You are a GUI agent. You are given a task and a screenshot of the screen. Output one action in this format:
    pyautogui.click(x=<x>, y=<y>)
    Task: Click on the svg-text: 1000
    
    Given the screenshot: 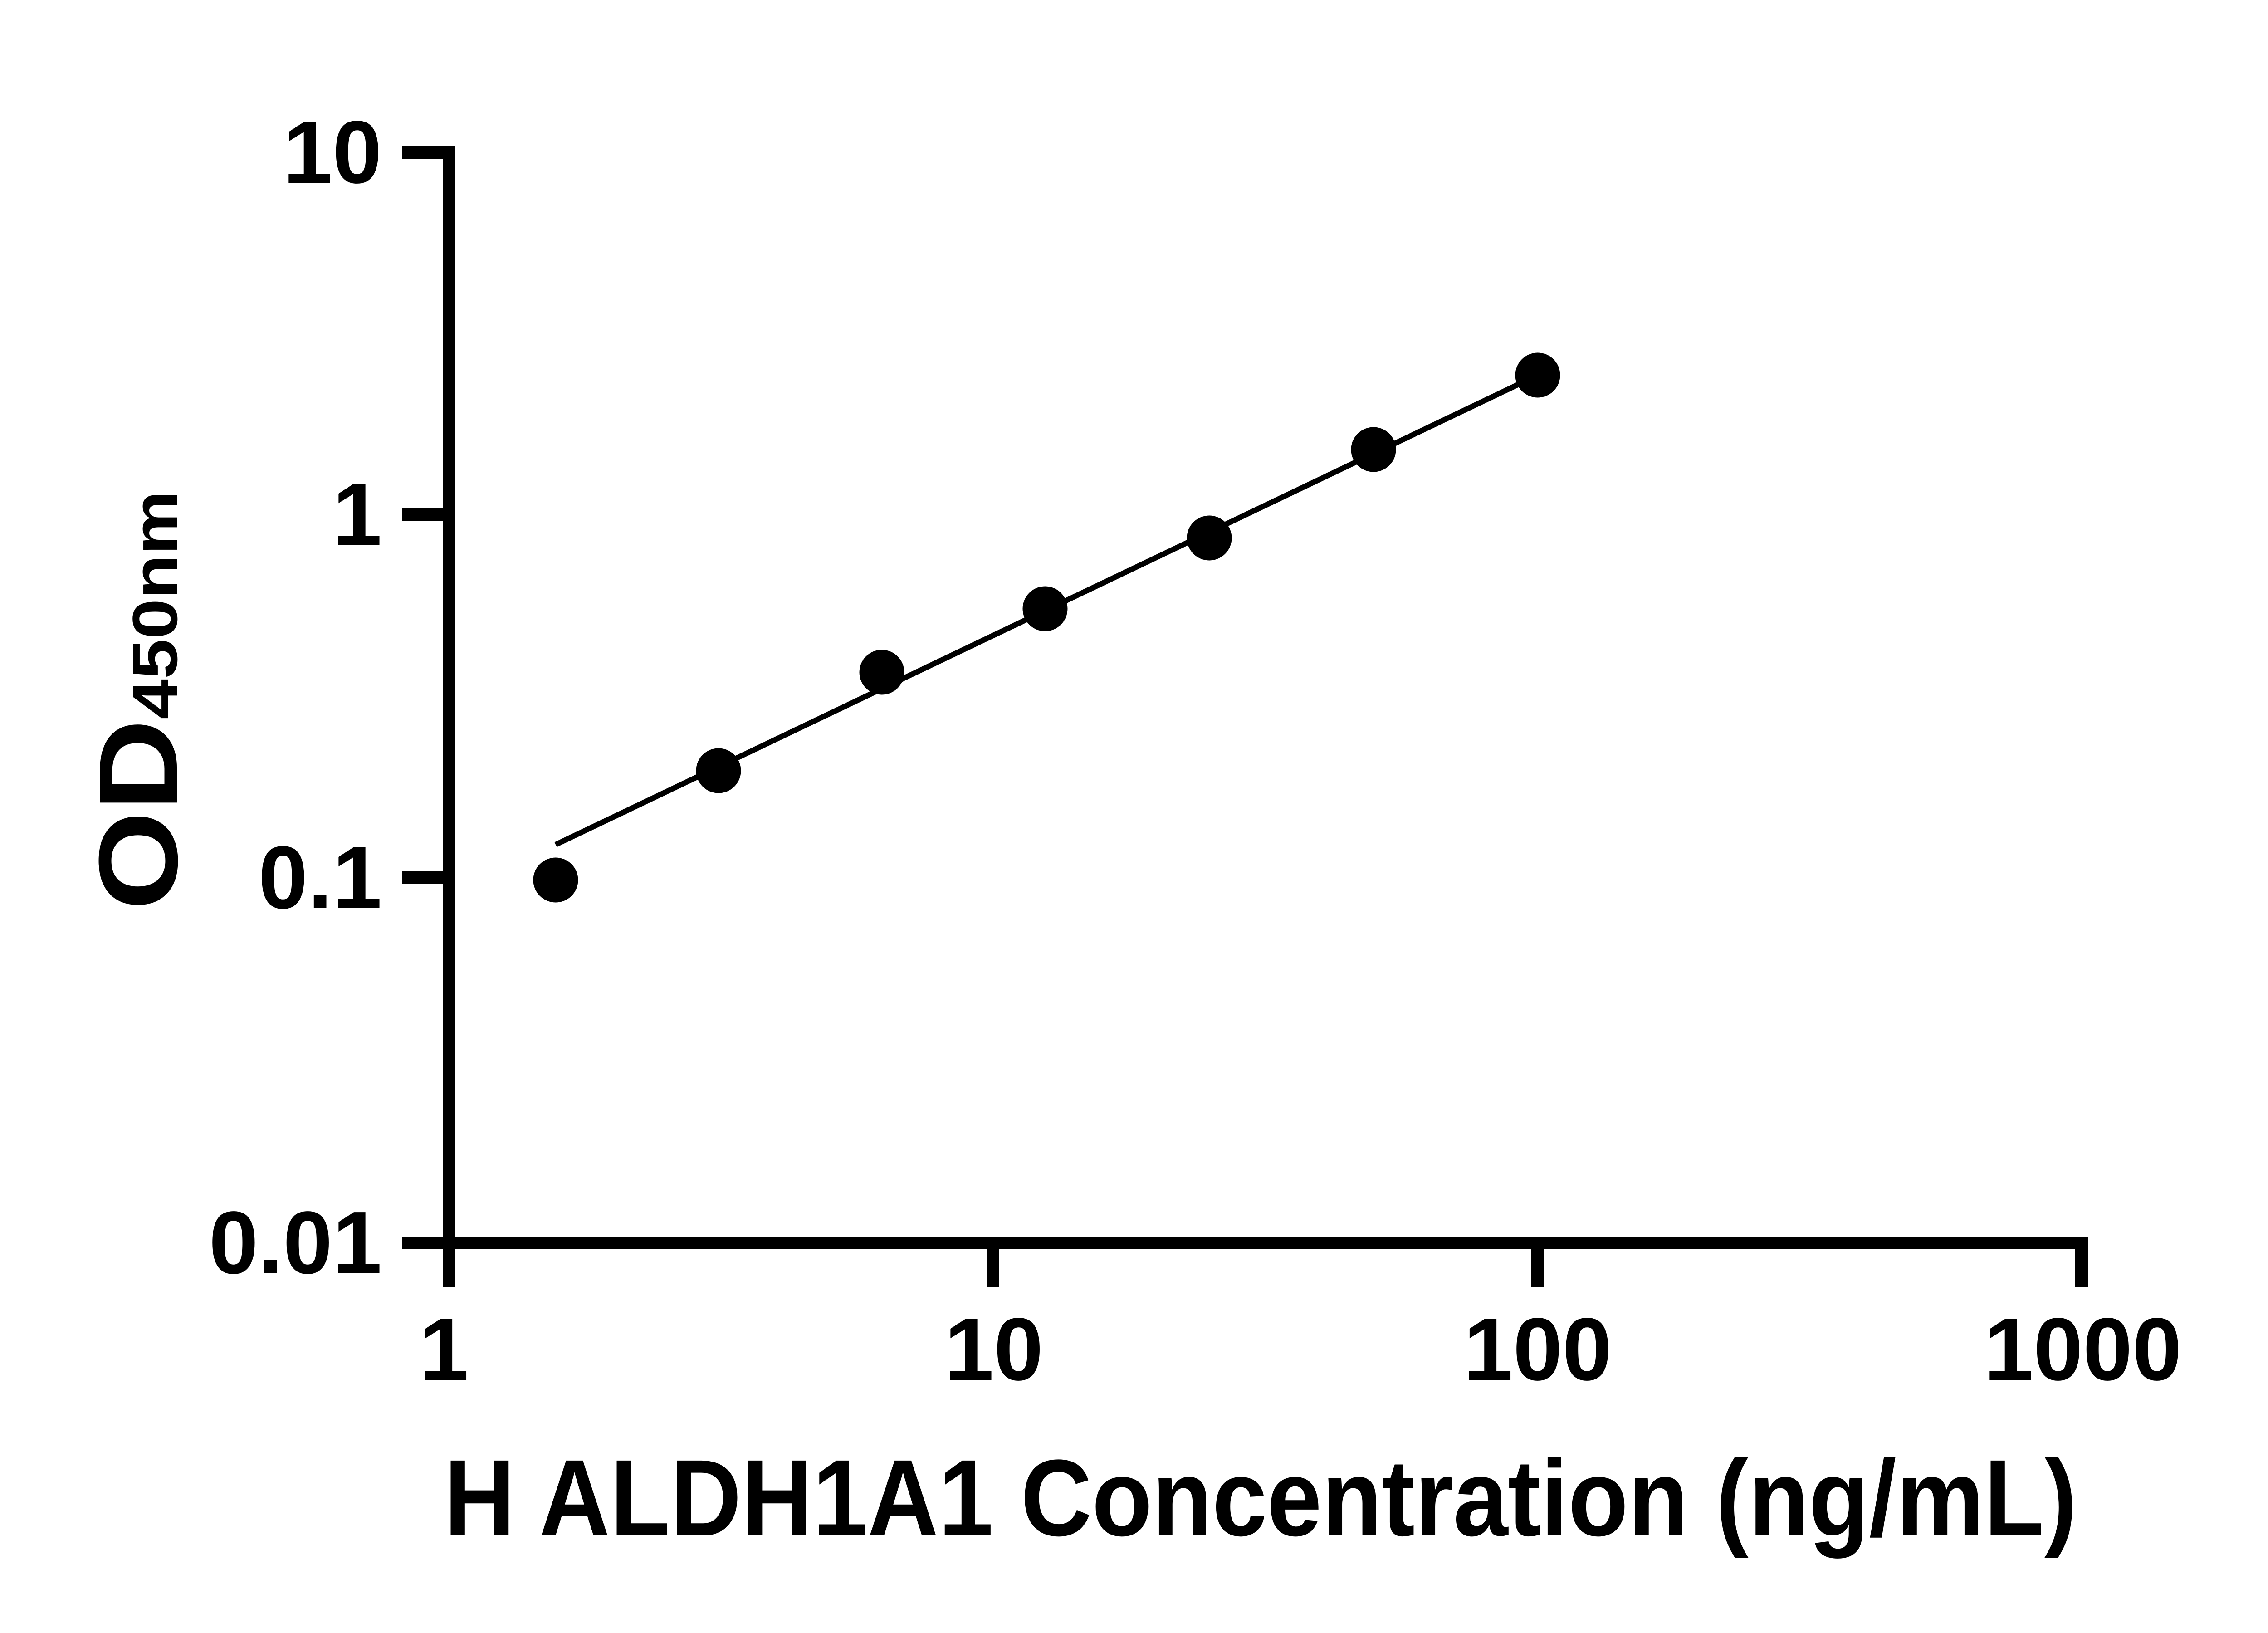 What is the action you would take?
    pyautogui.click(x=2083, y=1349)
    